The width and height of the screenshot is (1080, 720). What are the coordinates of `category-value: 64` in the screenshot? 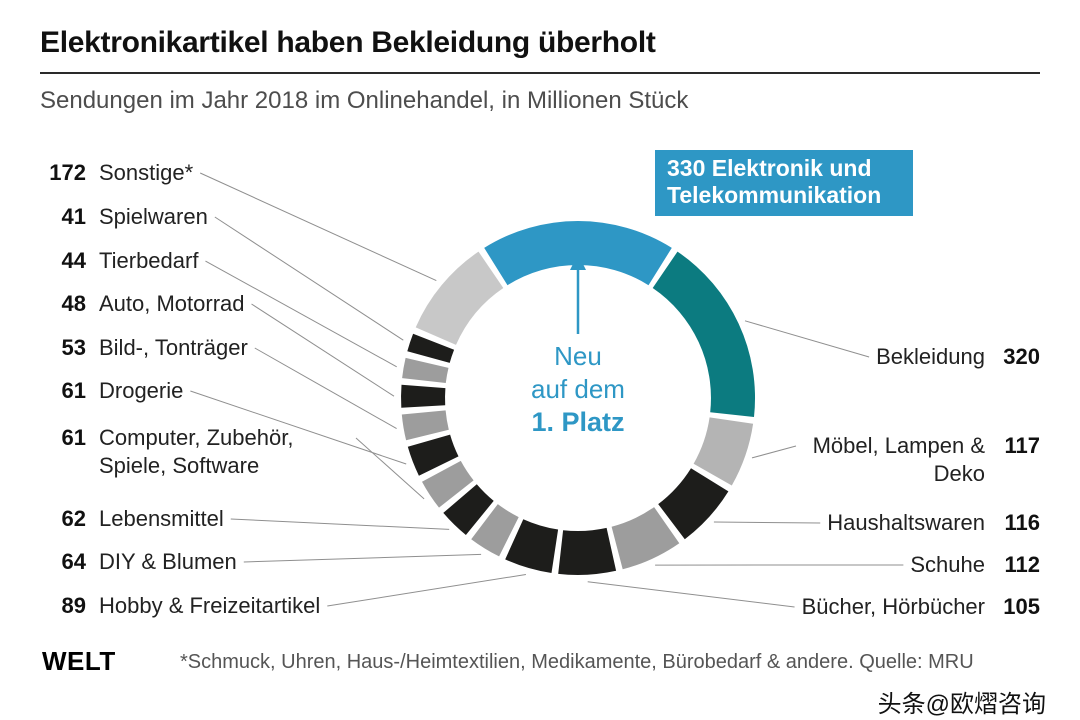 It's located at (73, 561).